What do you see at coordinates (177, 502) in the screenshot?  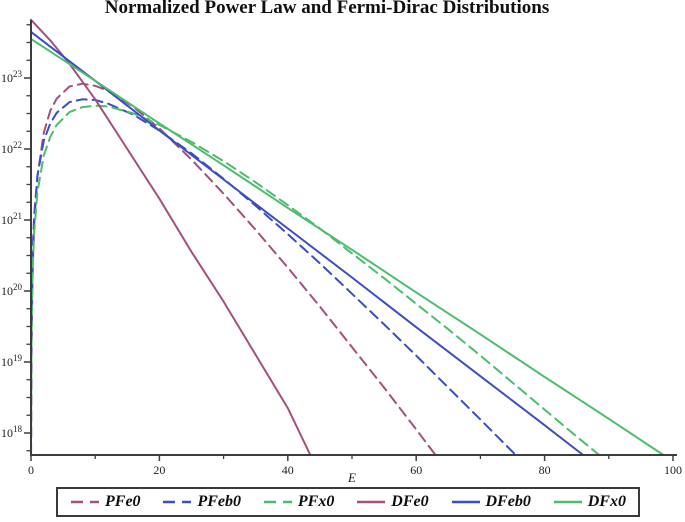 I see `legend-line-sample-PFeb0` at bounding box center [177, 502].